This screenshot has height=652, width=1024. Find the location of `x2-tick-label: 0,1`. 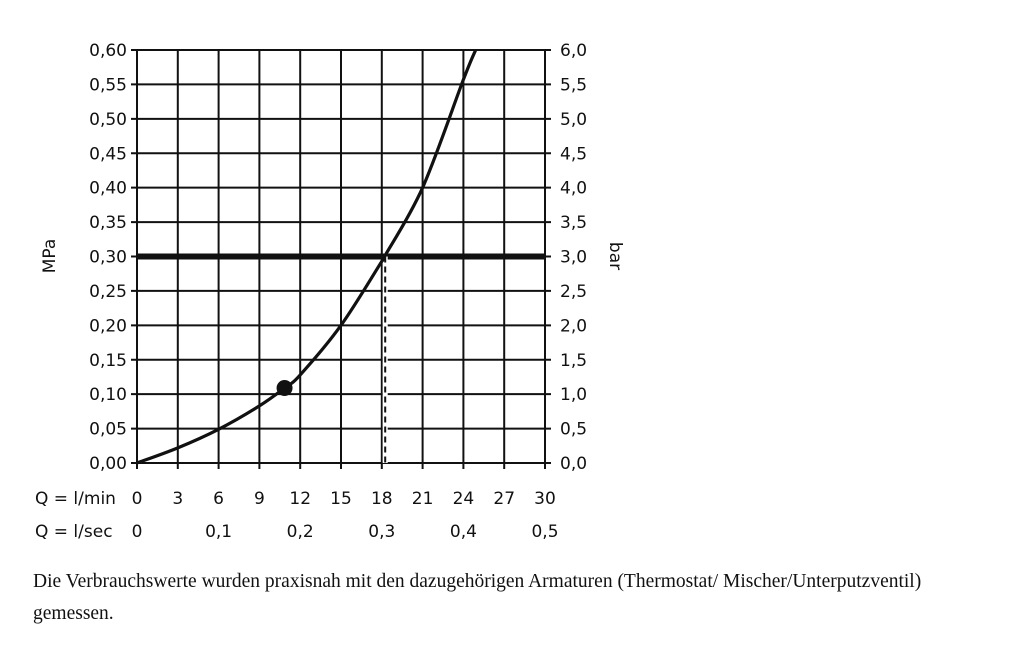

x2-tick-label: 0,1 is located at coordinates (218, 532).